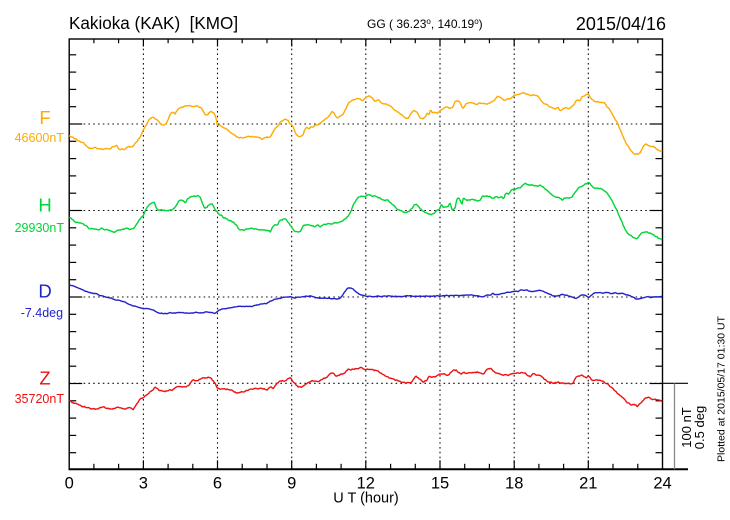 The height and width of the screenshot is (520, 730). Describe the element at coordinates (699, 427) in the screenshot. I see `svg-text: 0.5 deg` at that location.